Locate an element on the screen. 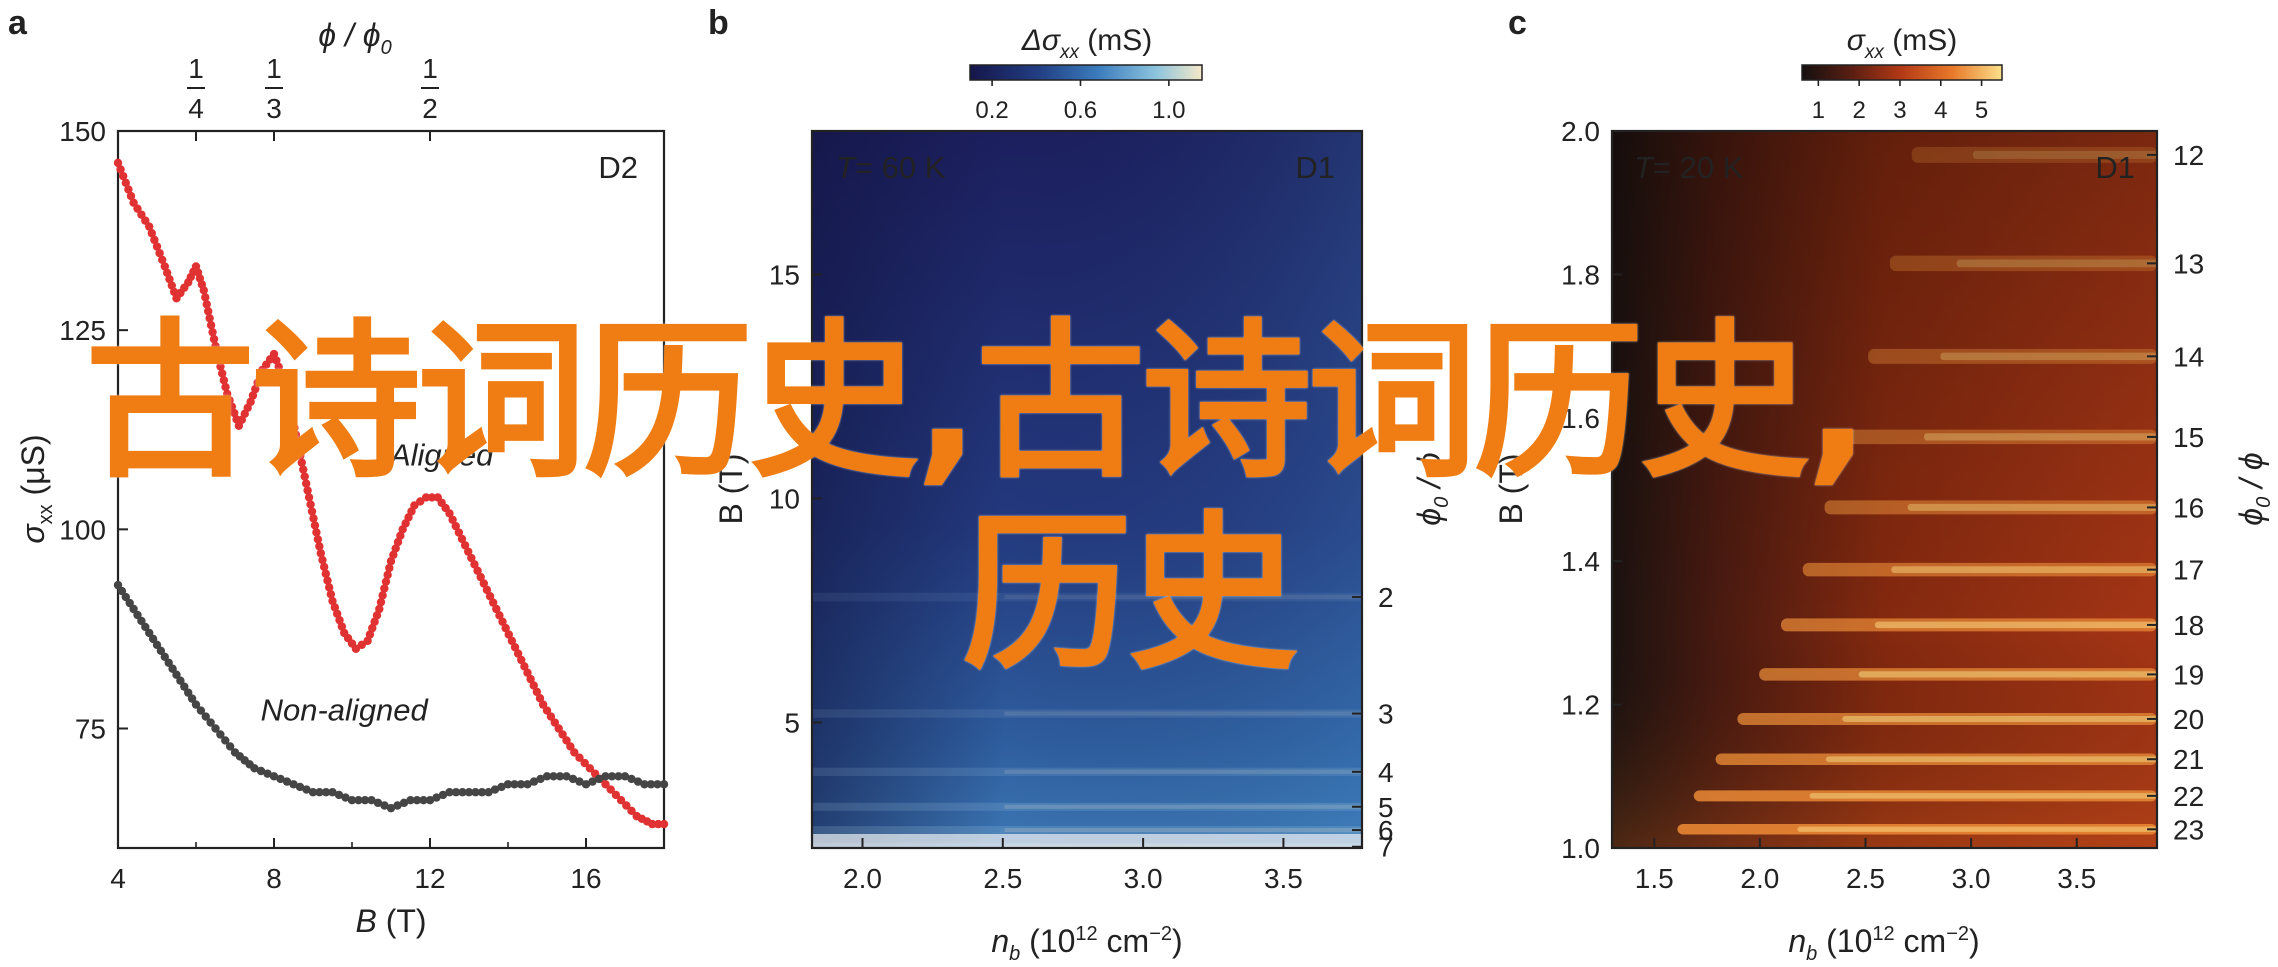 This screenshot has width=2278, height=967. panel-b-ytick-label: 5 is located at coordinates (792, 723).